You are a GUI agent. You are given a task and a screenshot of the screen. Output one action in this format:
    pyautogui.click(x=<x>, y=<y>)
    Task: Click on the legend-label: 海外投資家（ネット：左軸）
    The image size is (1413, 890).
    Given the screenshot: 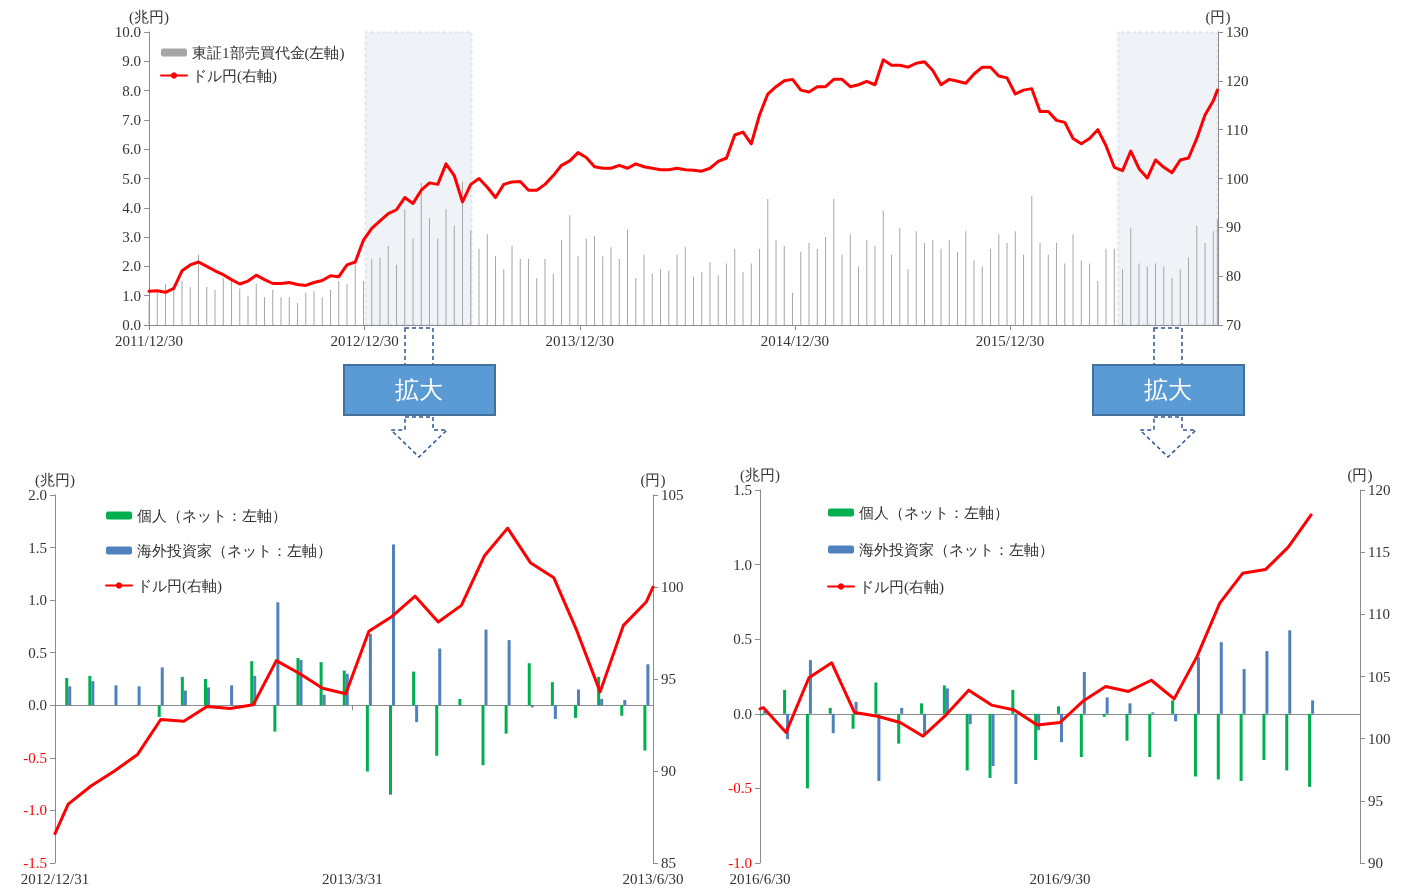 What is the action you would take?
    pyautogui.click(x=956, y=549)
    